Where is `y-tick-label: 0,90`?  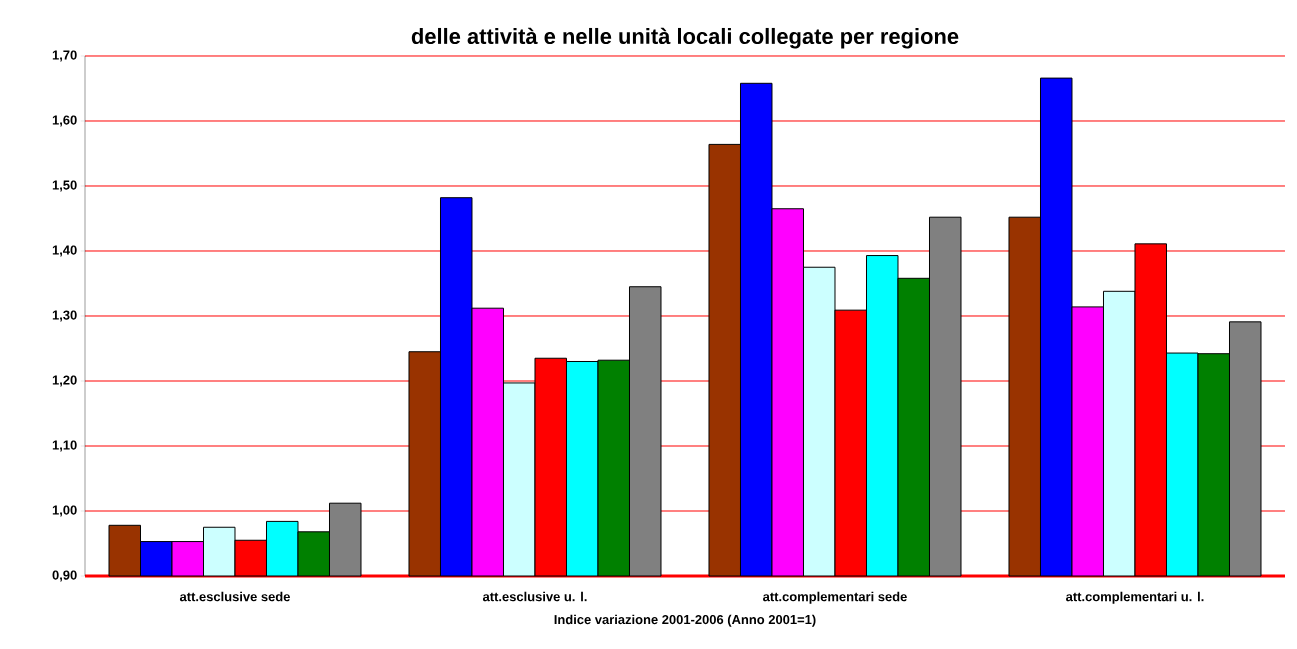 y-tick-label: 0,90 is located at coordinates (64, 576).